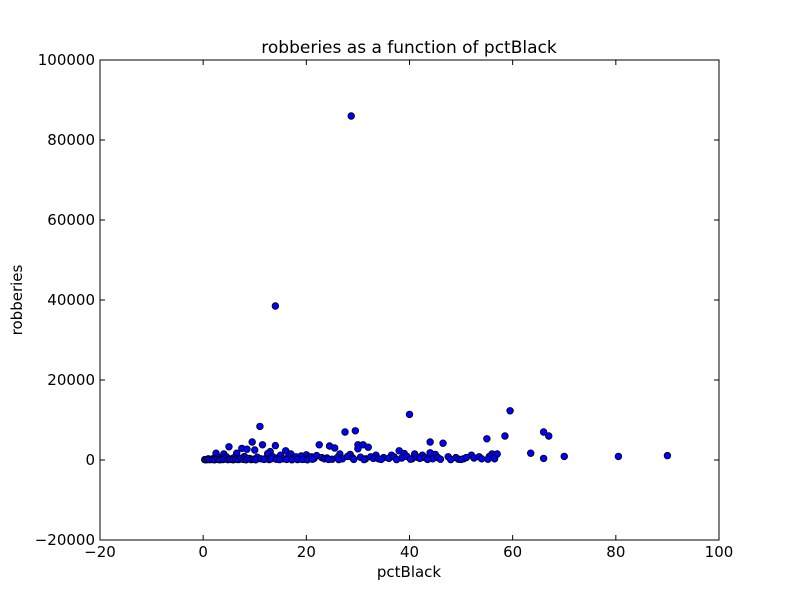 The height and width of the screenshot is (600, 800). What do you see at coordinates (306, 552) in the screenshot?
I see `x-tick-label: 20` at bounding box center [306, 552].